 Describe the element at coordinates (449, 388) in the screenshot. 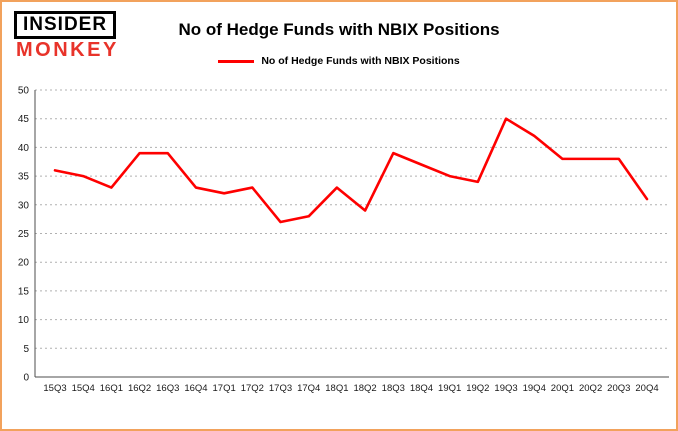

I see `x-axis-tick-label: 19Q1` at that location.